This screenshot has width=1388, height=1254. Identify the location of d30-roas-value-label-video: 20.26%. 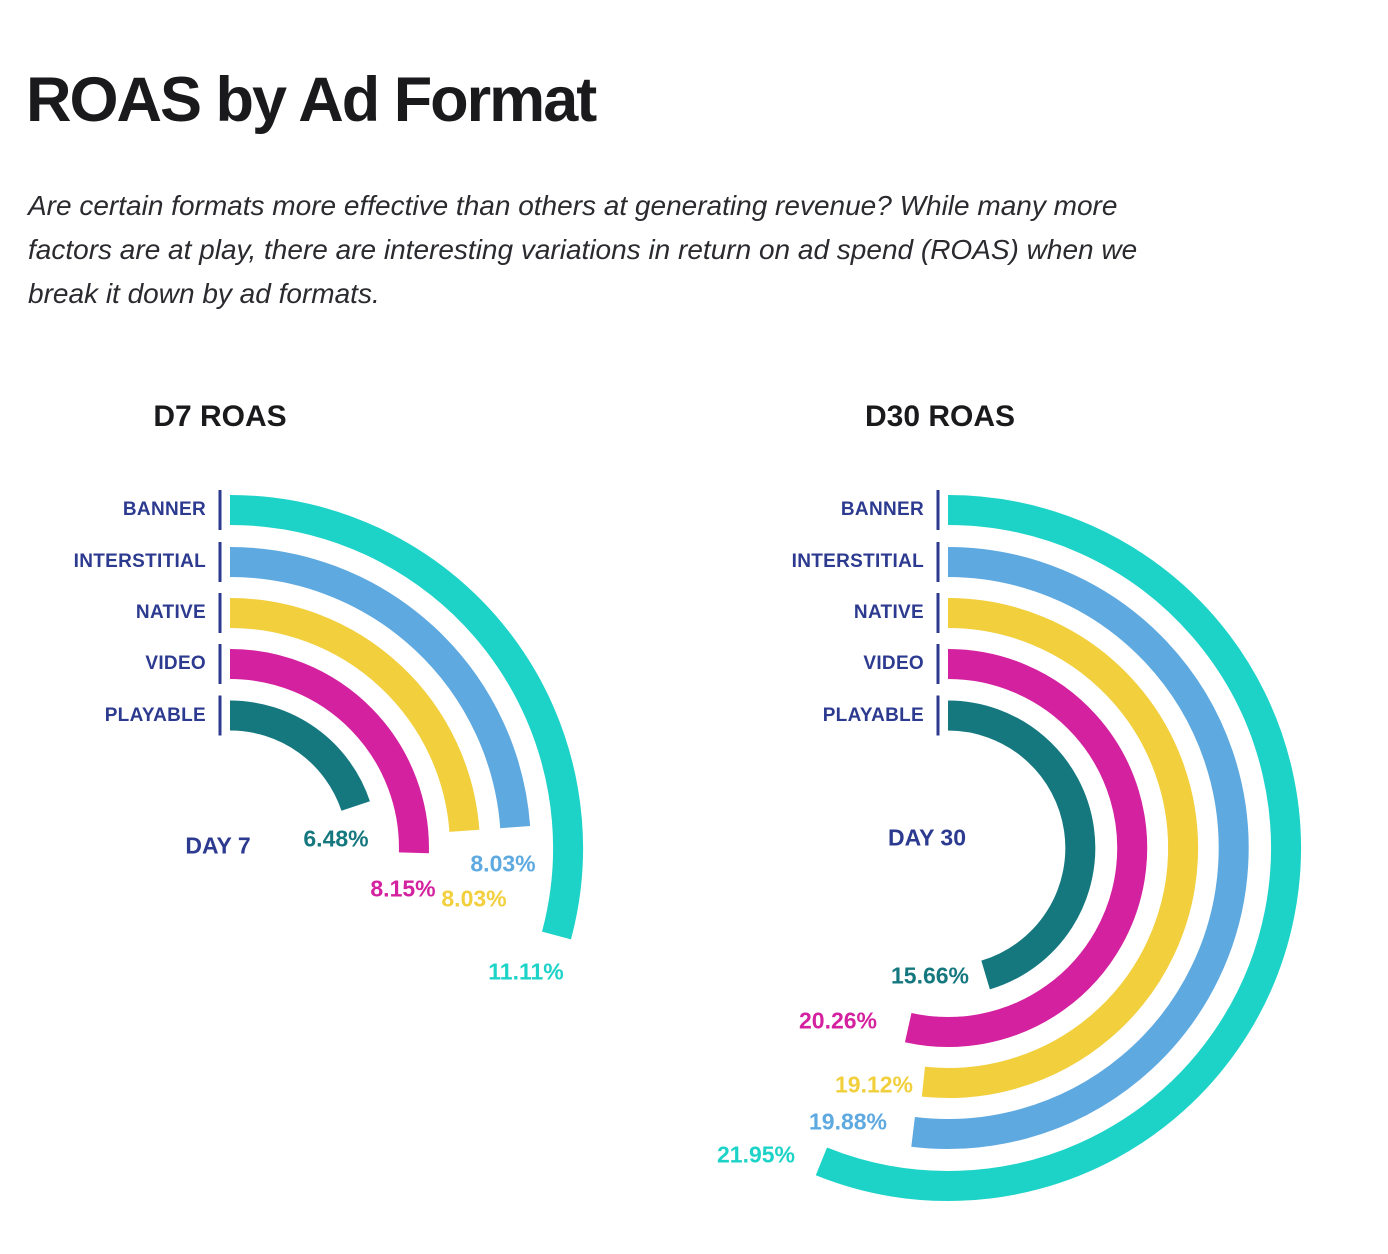
(838, 1020).